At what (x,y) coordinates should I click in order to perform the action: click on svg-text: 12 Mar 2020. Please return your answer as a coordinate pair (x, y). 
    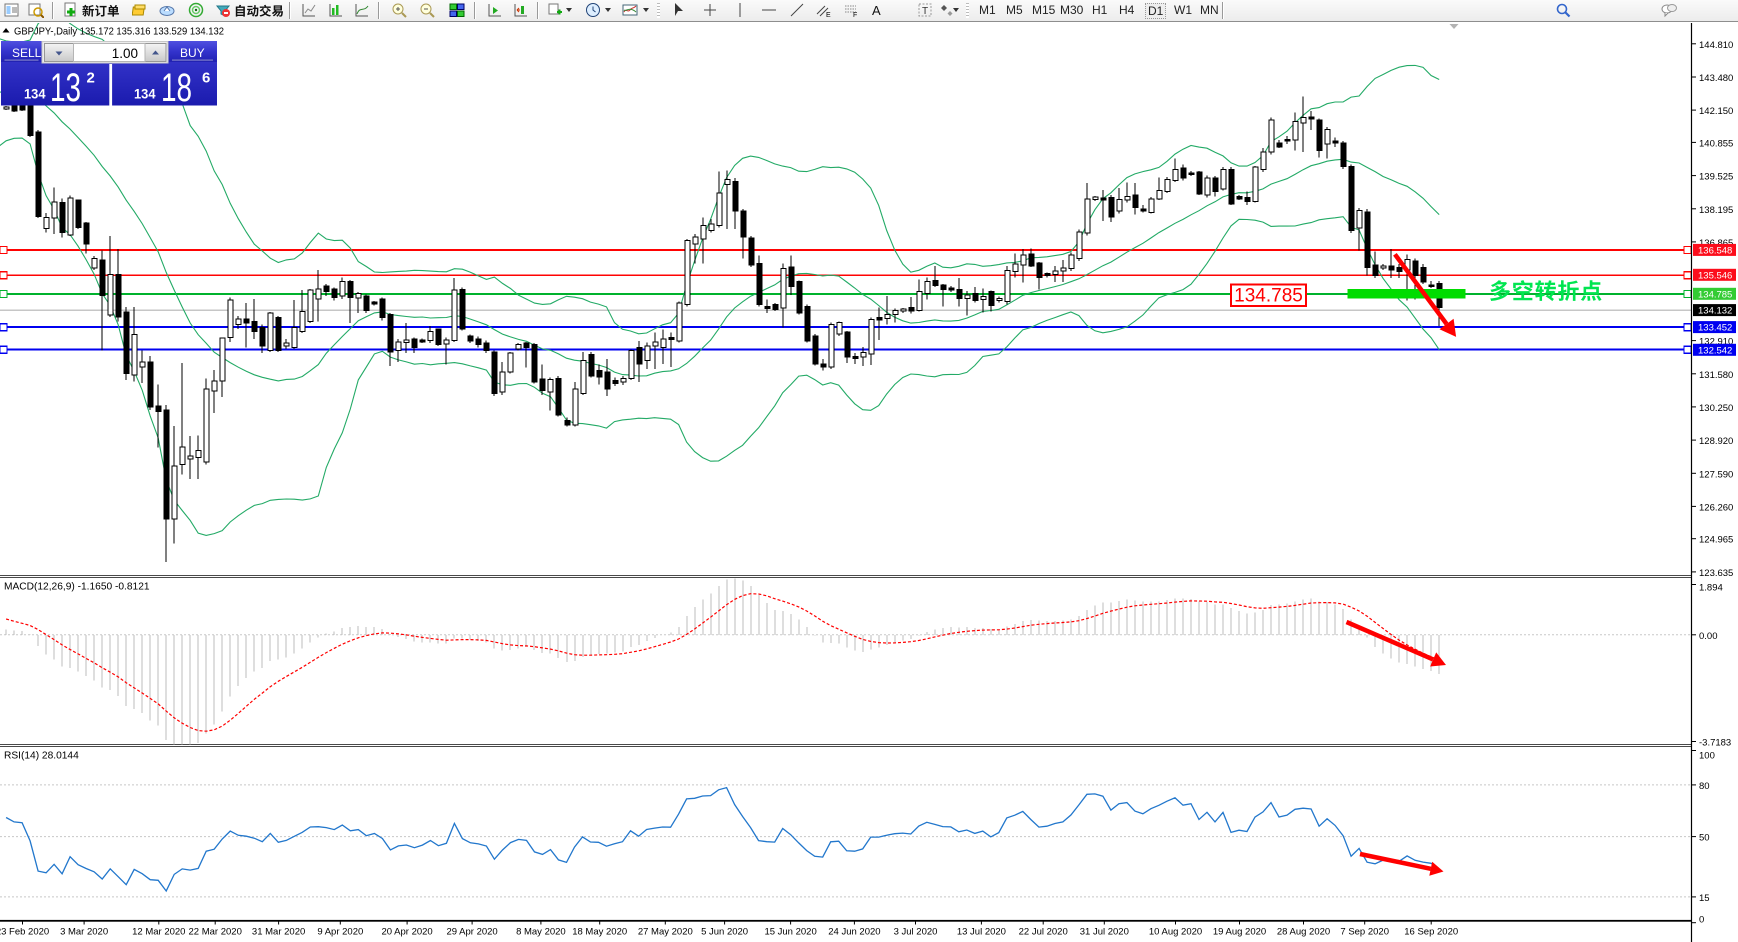
    Looking at the image, I should click on (158, 932).